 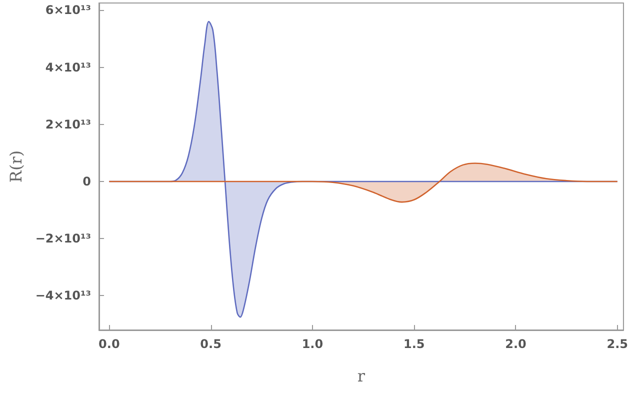 I want to click on y-tick-label: −2×10¹³, so click(x=63, y=239).